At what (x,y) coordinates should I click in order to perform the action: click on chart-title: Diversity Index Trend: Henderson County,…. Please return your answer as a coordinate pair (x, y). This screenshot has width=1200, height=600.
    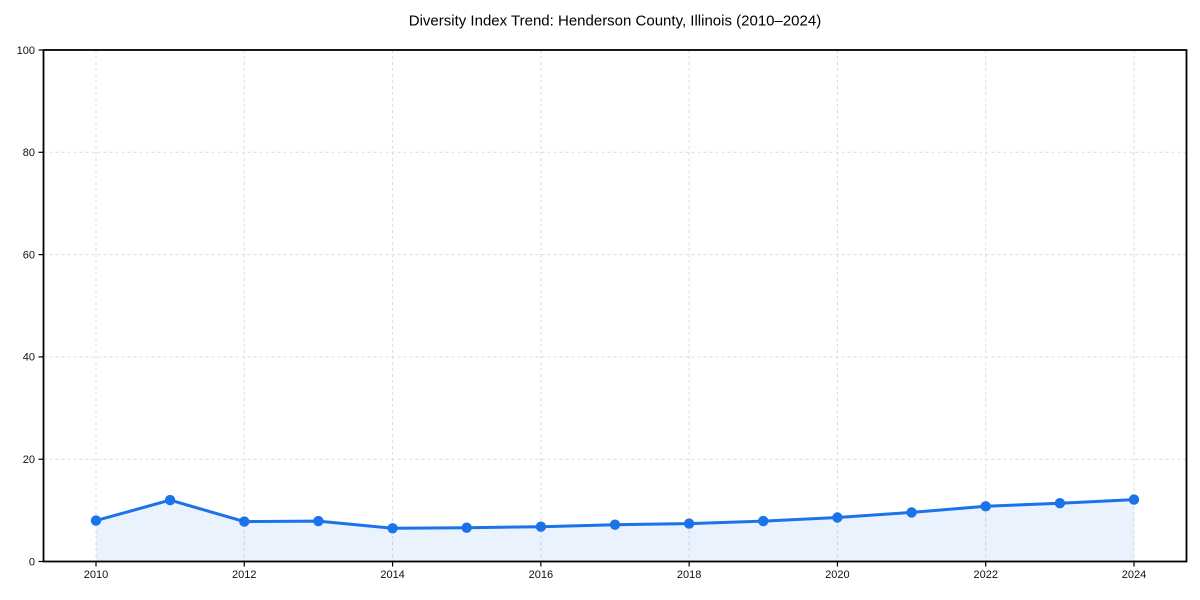
    Looking at the image, I should click on (615, 21).